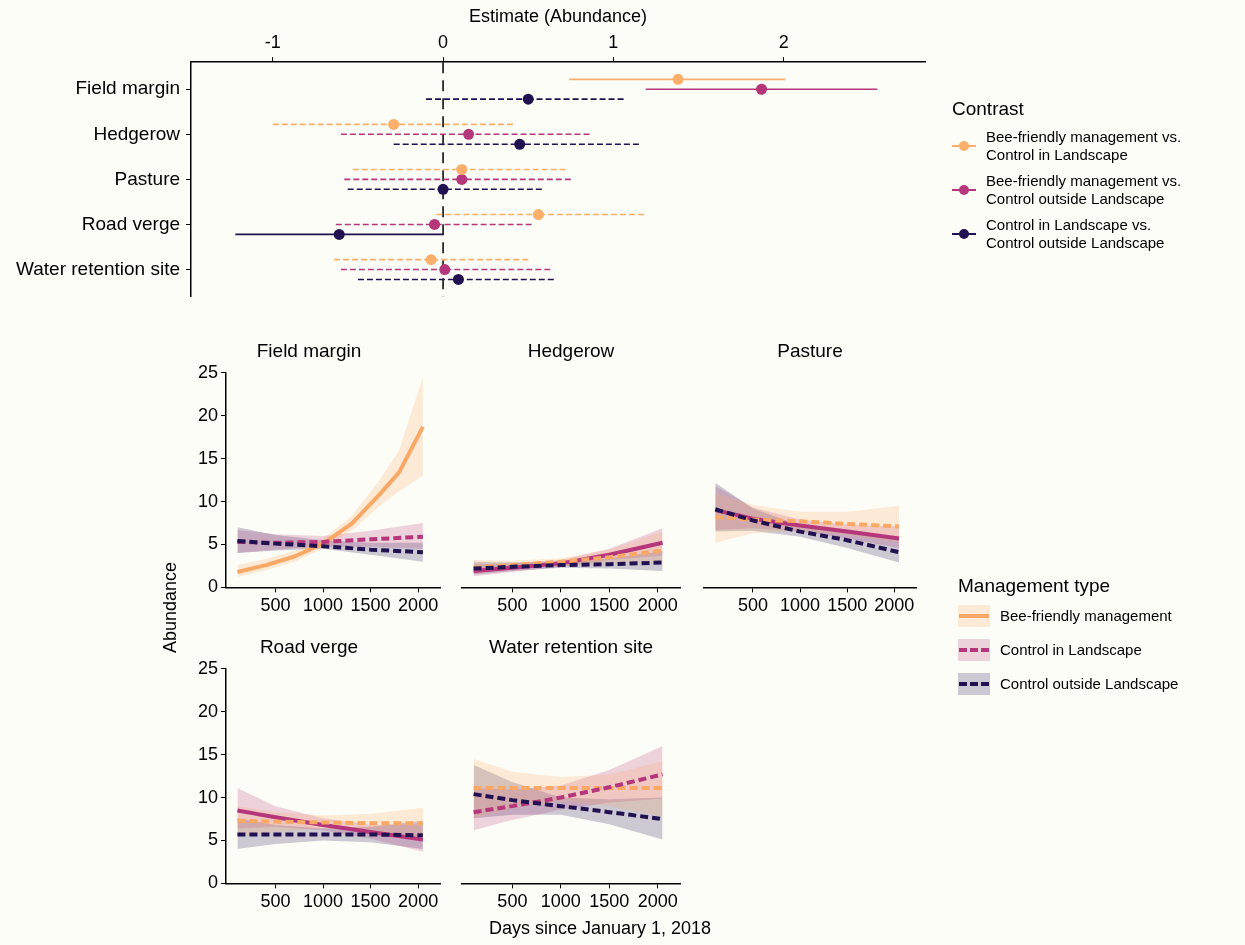 The image size is (1245, 945). Describe the element at coordinates (147, 178) in the screenshot. I see `y-tick-label: Pasture` at that location.